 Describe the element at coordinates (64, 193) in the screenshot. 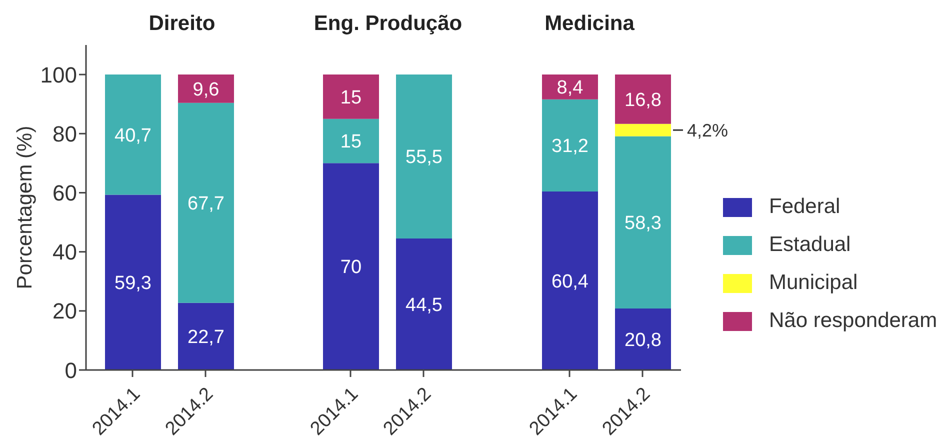

I see `y-tick-label: 60` at that location.